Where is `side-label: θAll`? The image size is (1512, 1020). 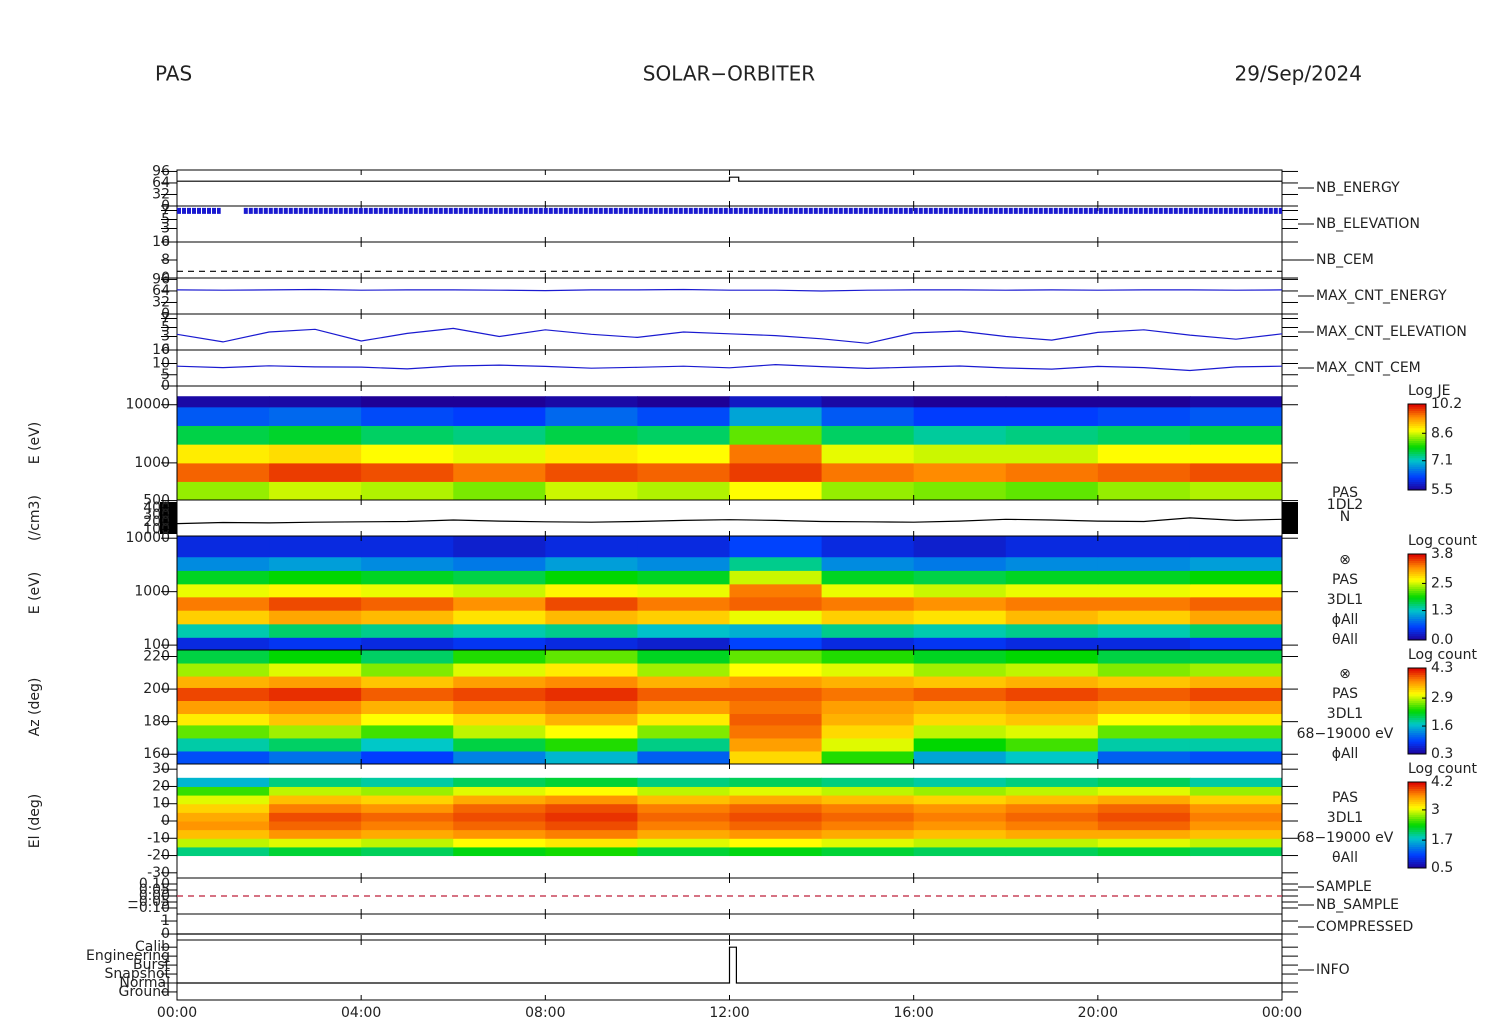
side-label: θAll is located at coordinates (1345, 640).